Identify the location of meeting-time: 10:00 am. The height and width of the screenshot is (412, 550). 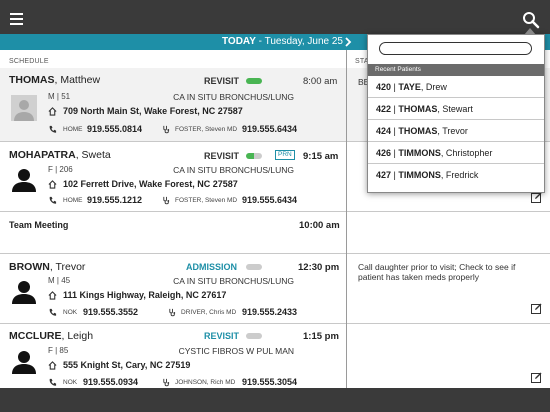
(319, 225).